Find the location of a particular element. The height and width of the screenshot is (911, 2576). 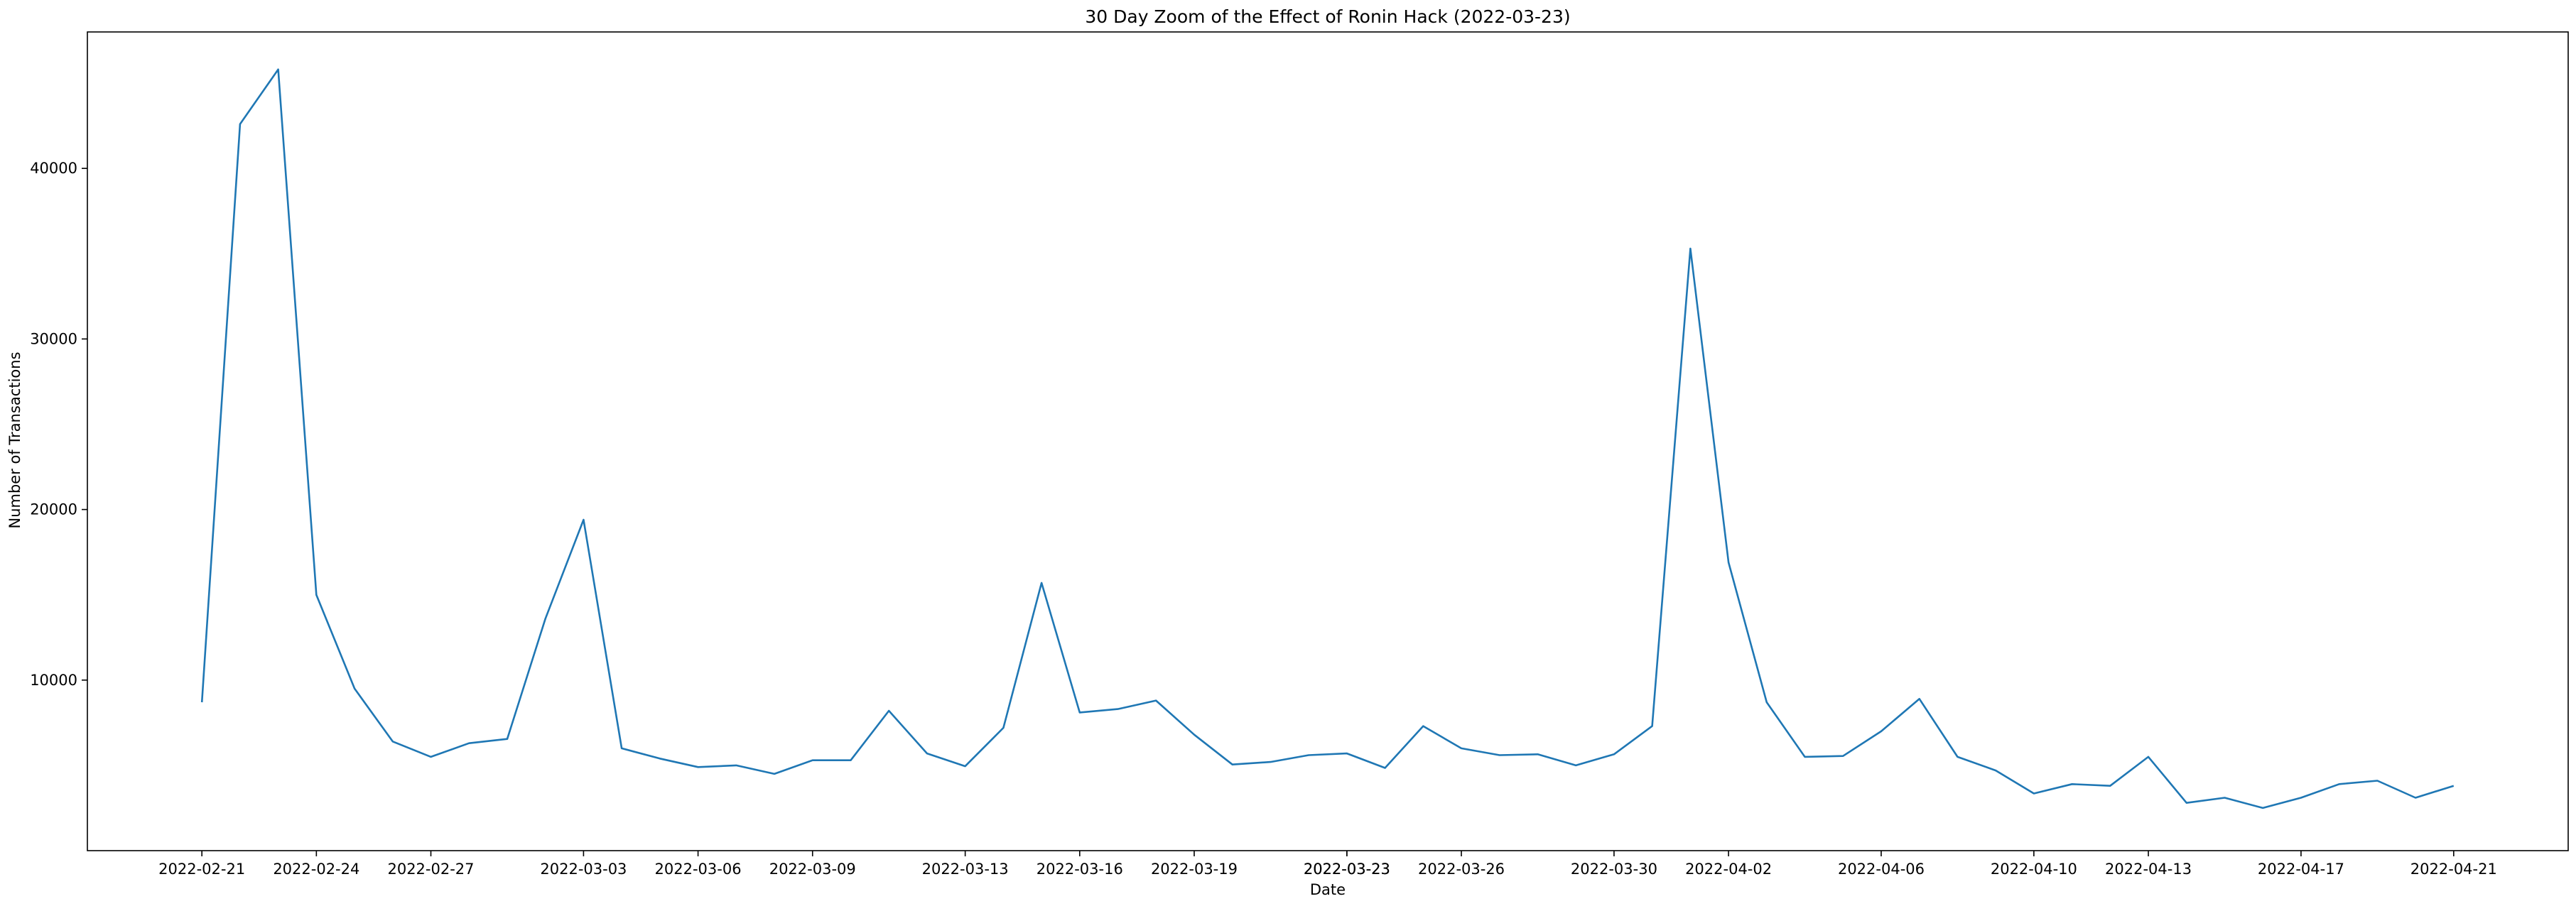

x-tick-label: 2022-03-13 is located at coordinates (965, 869).